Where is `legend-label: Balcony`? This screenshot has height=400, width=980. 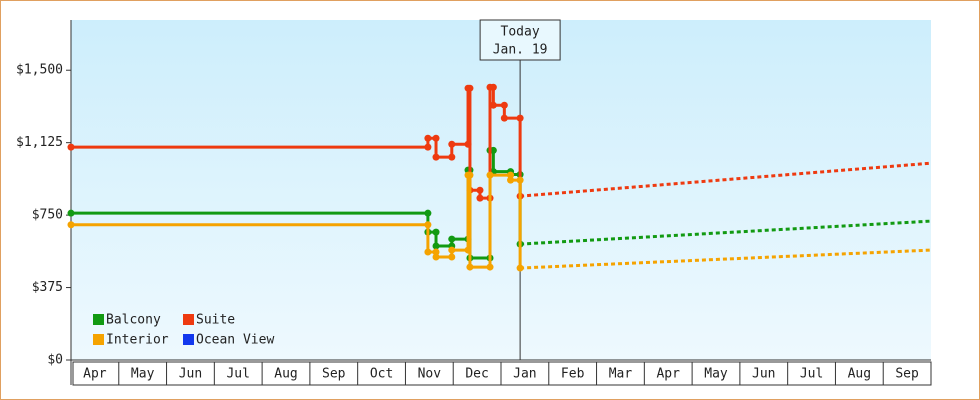 legend-label: Balcony is located at coordinates (133, 320).